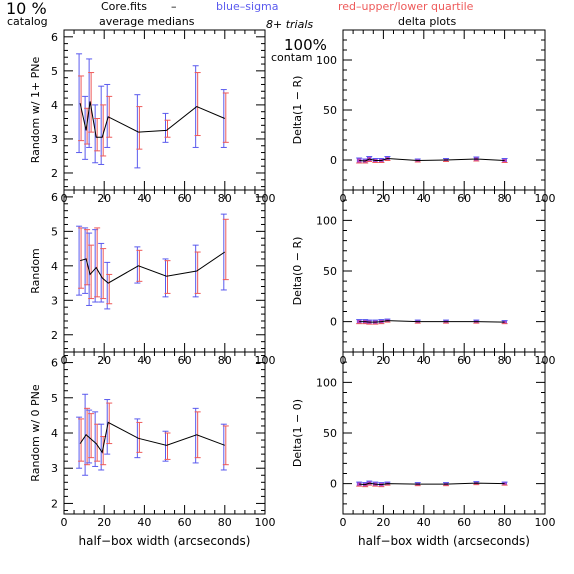 The height and width of the screenshot is (574, 574). What do you see at coordinates (427, 21) in the screenshot?
I see `delta-plots-label: delta plots` at bounding box center [427, 21].